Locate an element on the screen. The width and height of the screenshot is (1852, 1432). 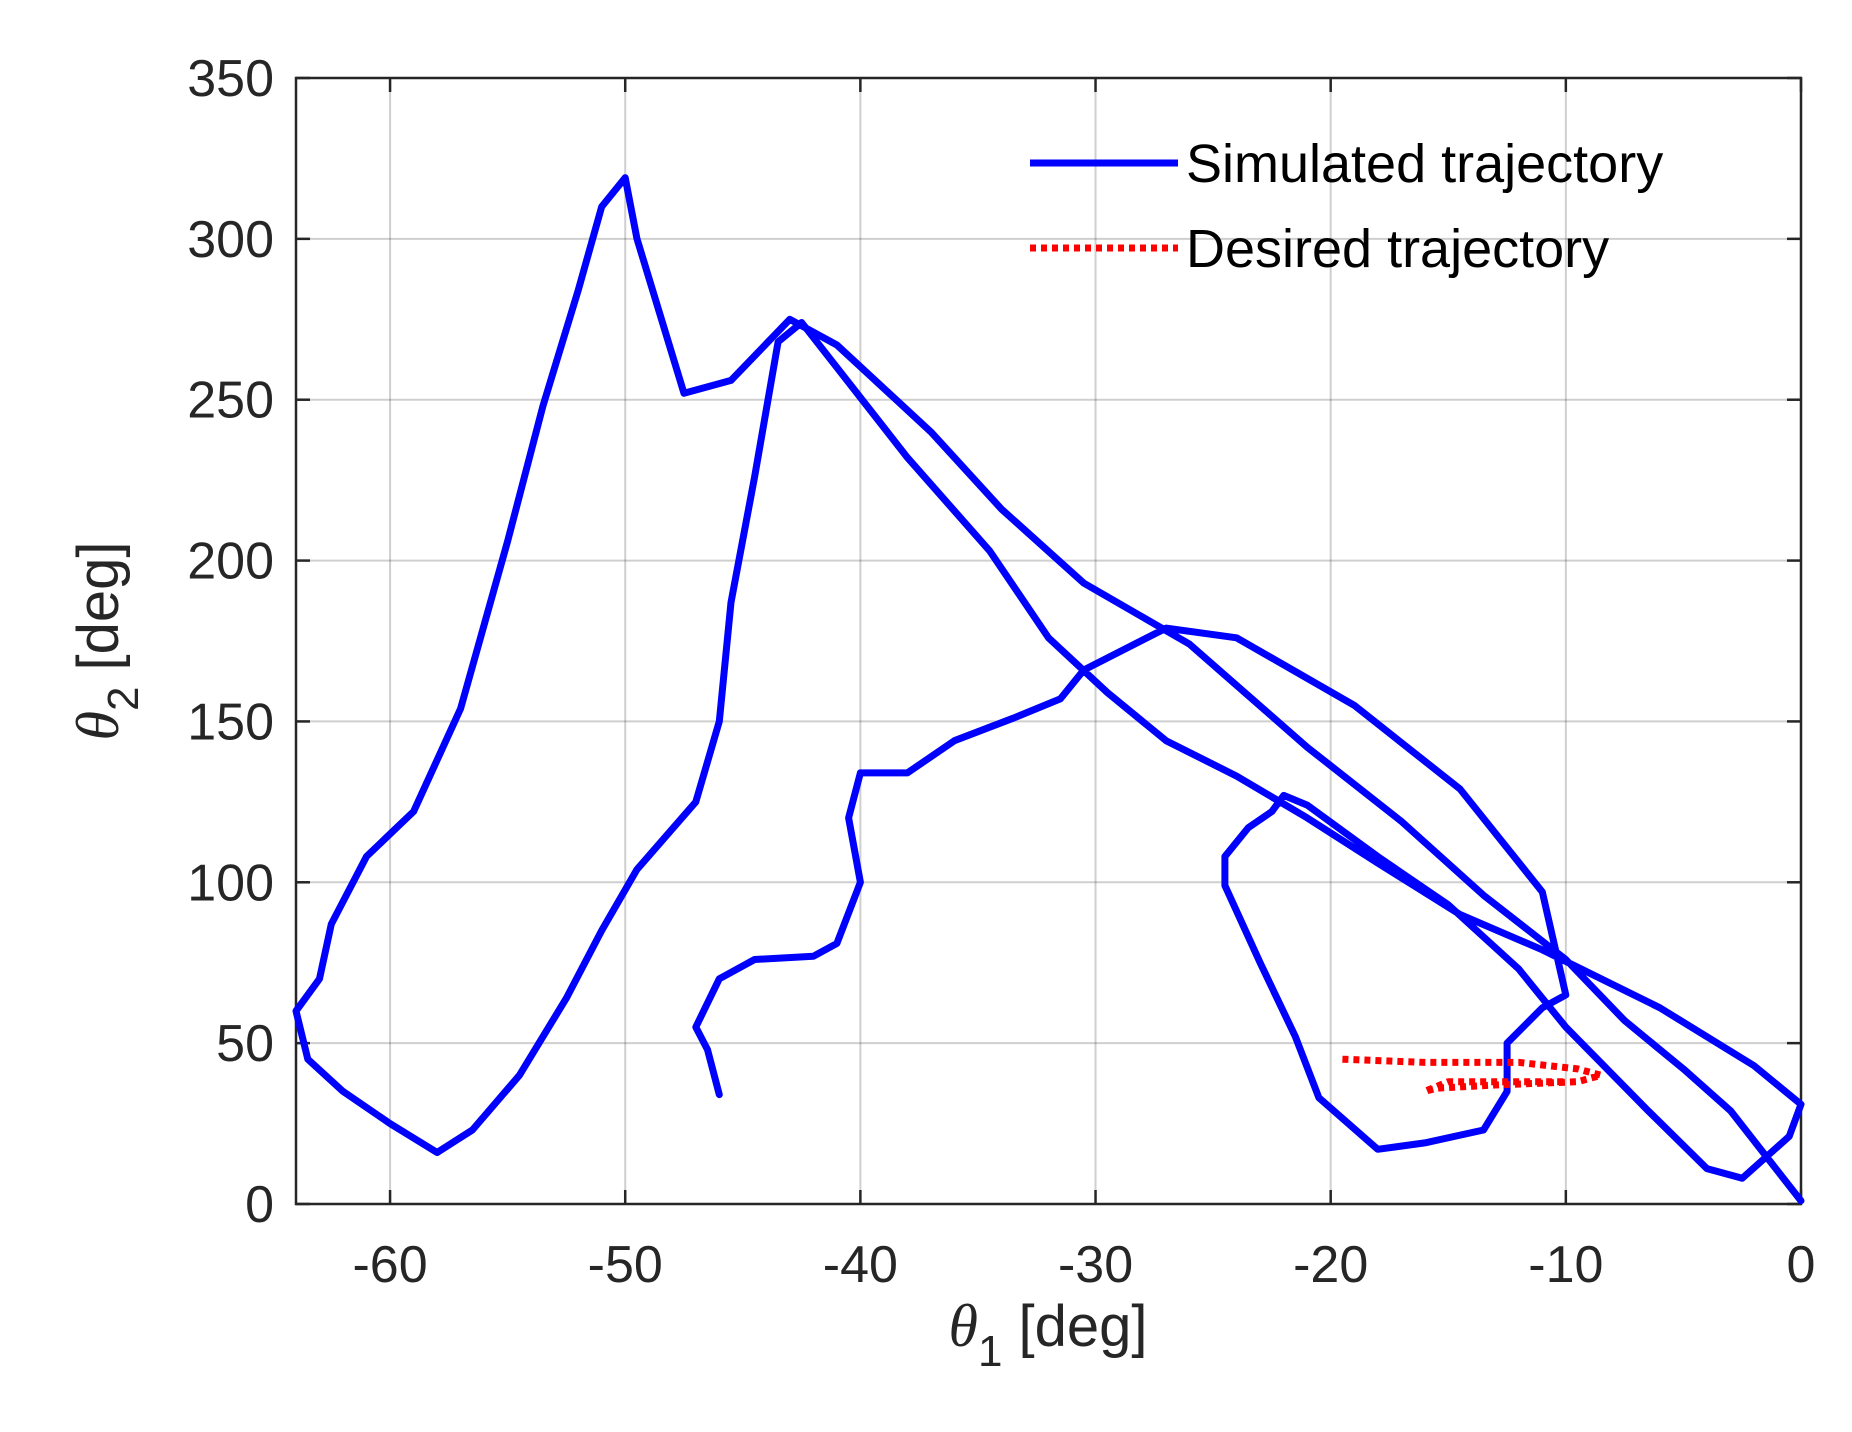
y-tick-label: 150 is located at coordinates (230, 722).